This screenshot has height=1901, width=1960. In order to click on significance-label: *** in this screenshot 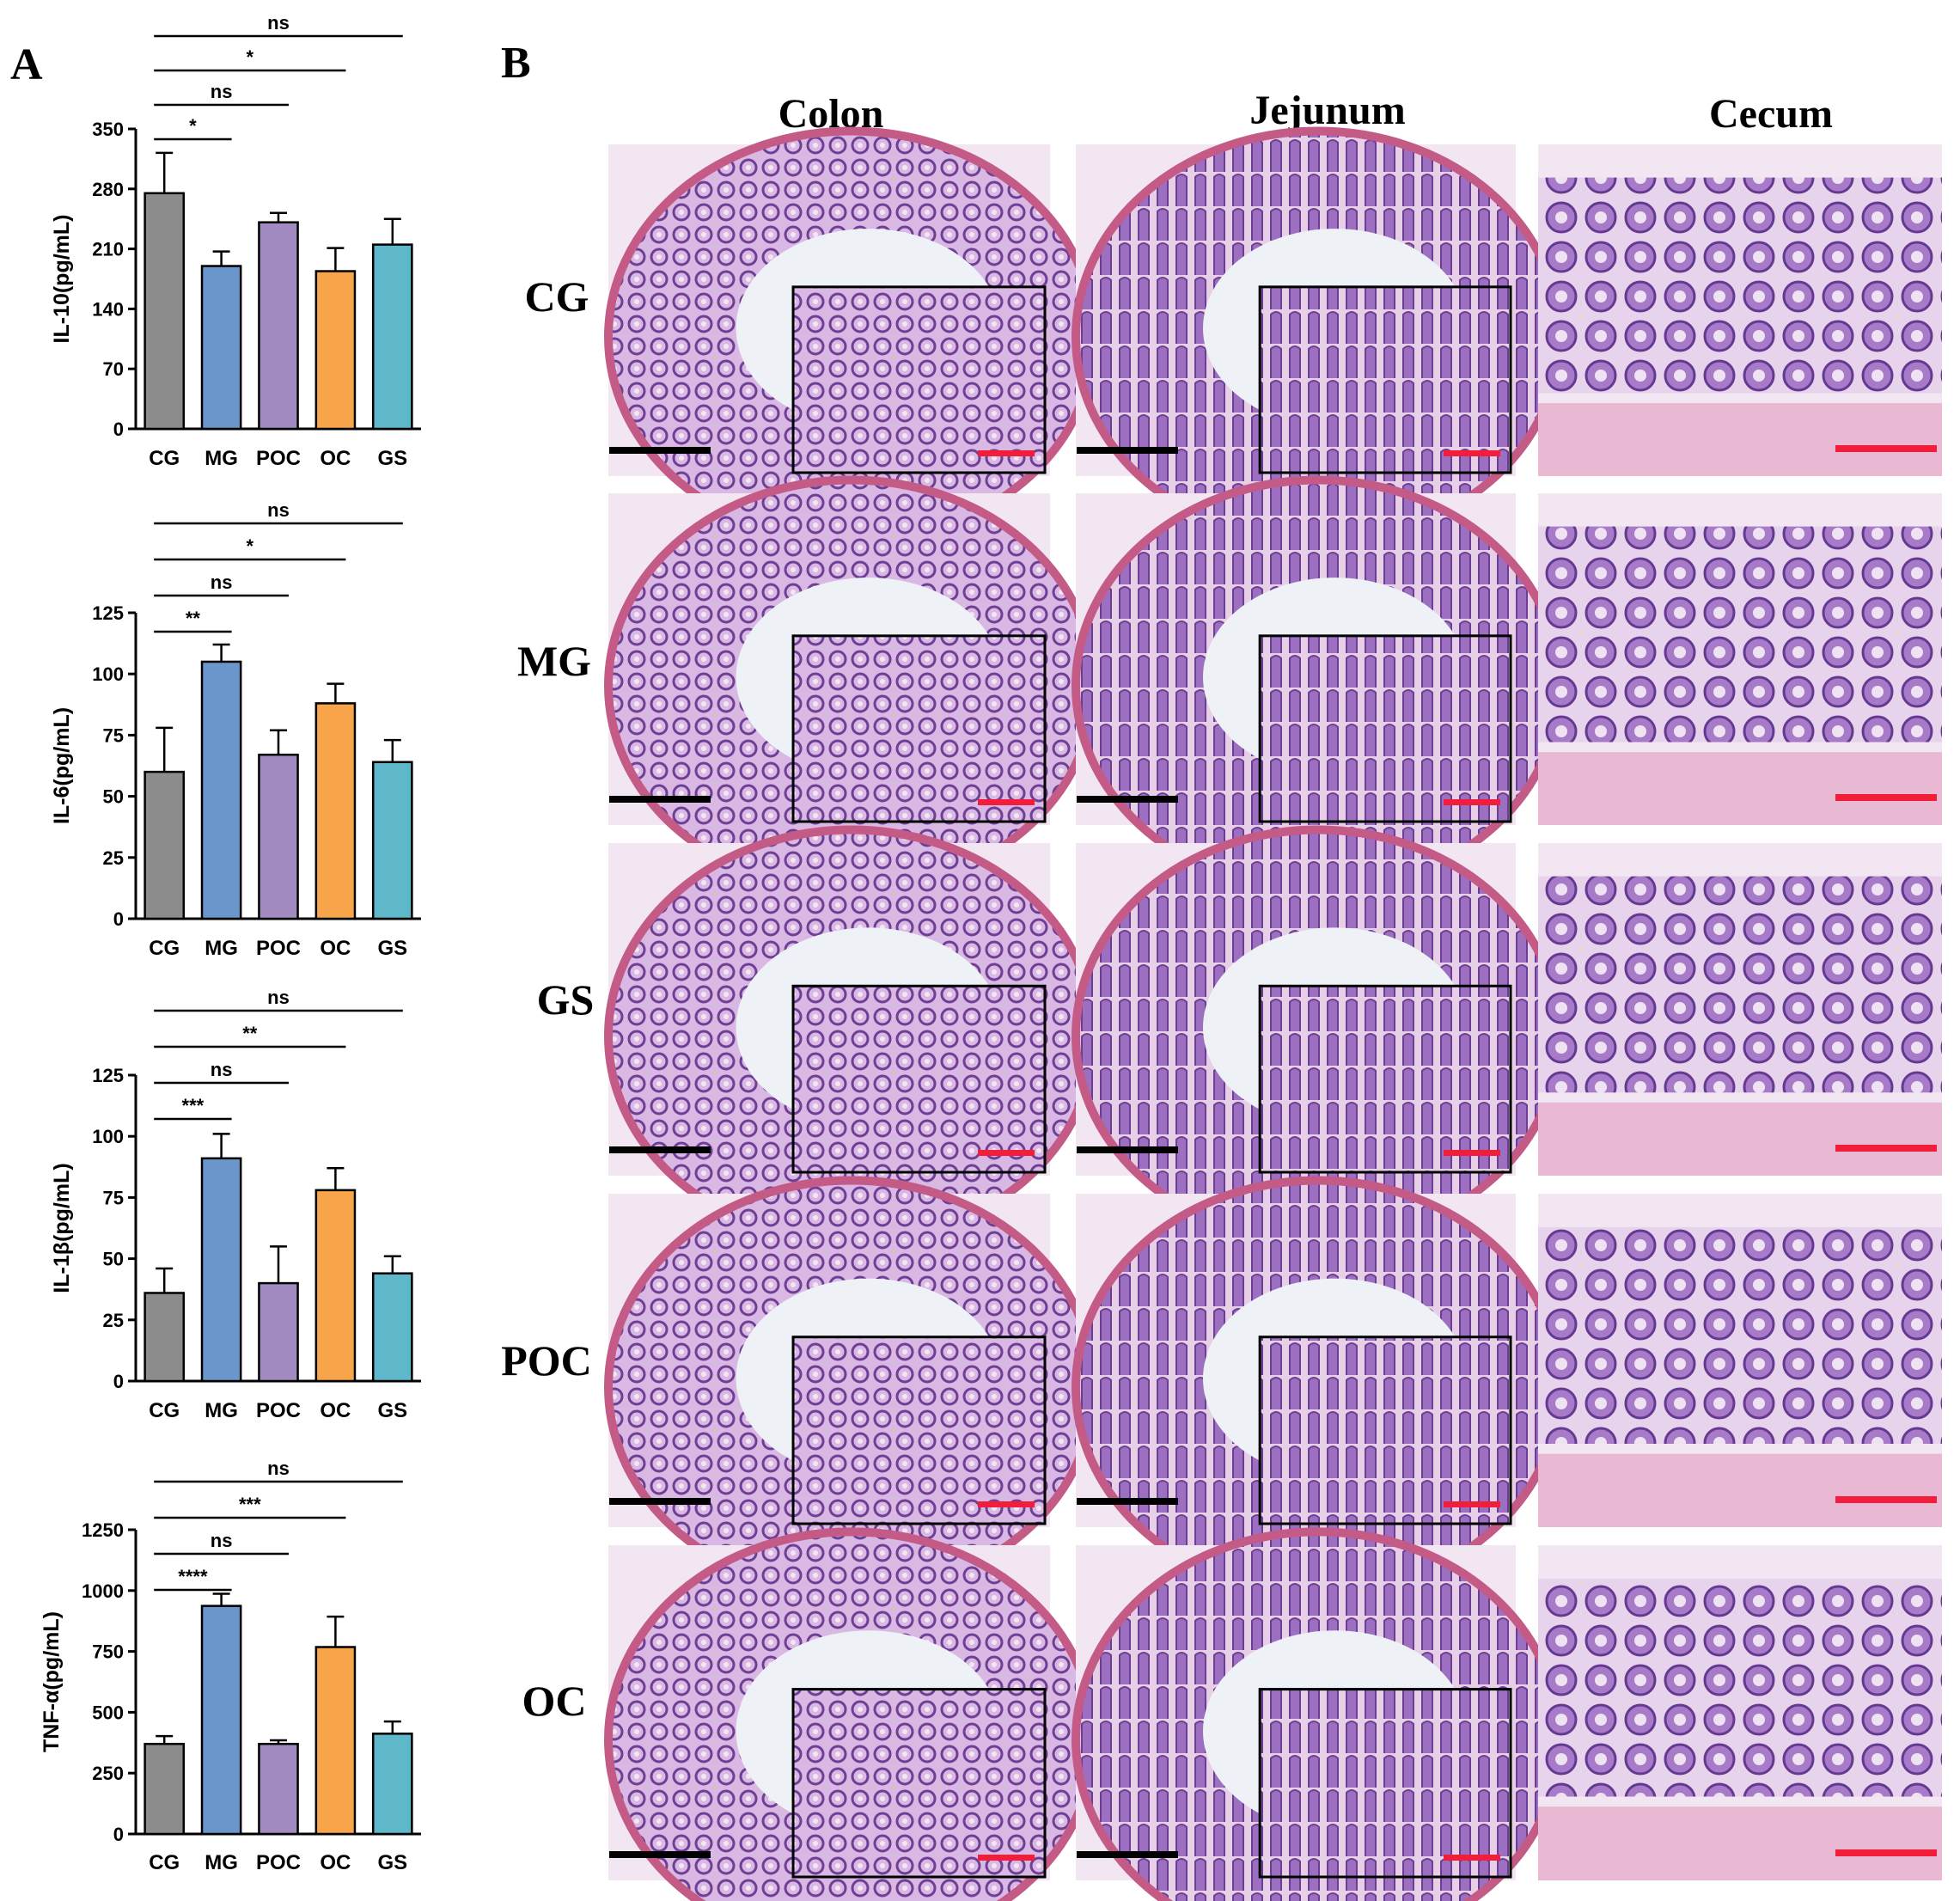, I will do `click(194, 1105)`.